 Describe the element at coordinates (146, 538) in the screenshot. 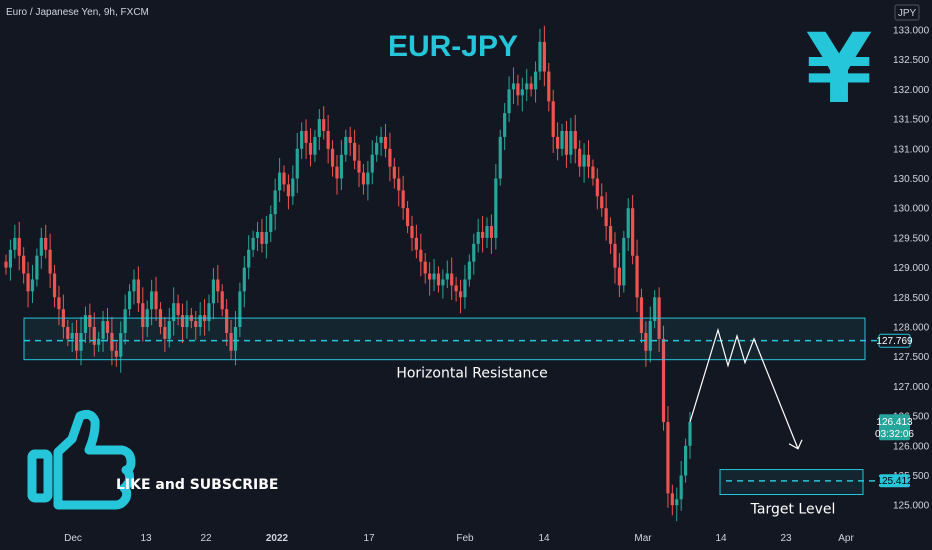

I see `x-tick-label: 13` at that location.